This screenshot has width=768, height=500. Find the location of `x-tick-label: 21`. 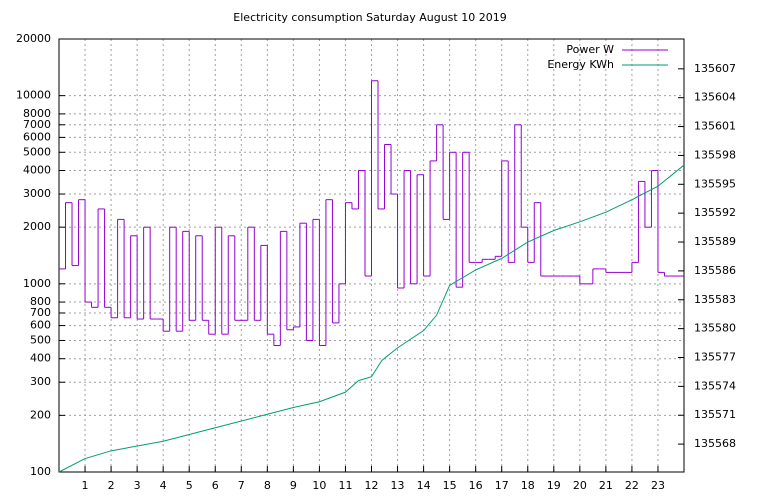

x-tick-label: 21 is located at coordinates (606, 485).